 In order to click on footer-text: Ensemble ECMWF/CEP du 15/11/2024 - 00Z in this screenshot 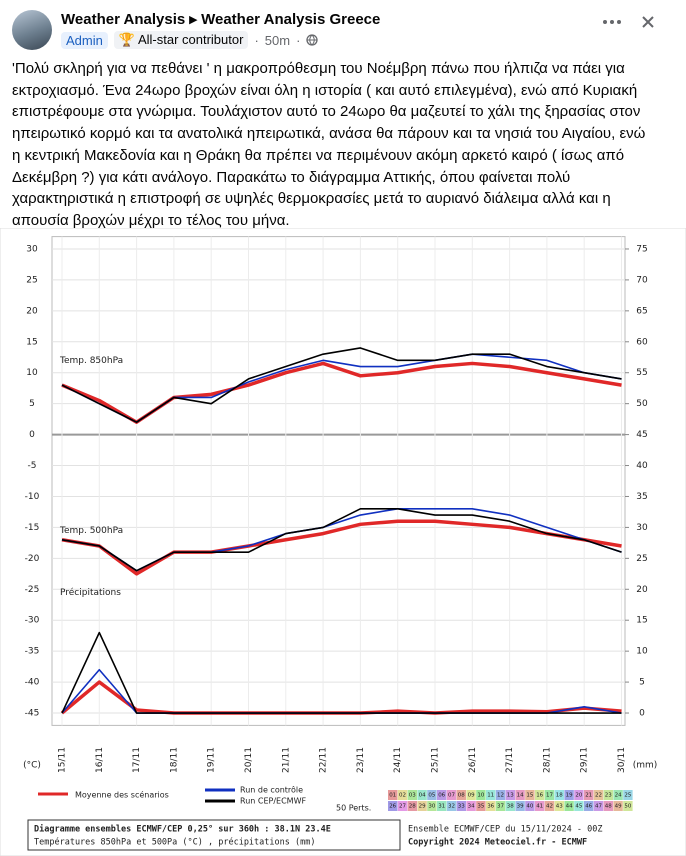, I will do `click(505, 830)`.